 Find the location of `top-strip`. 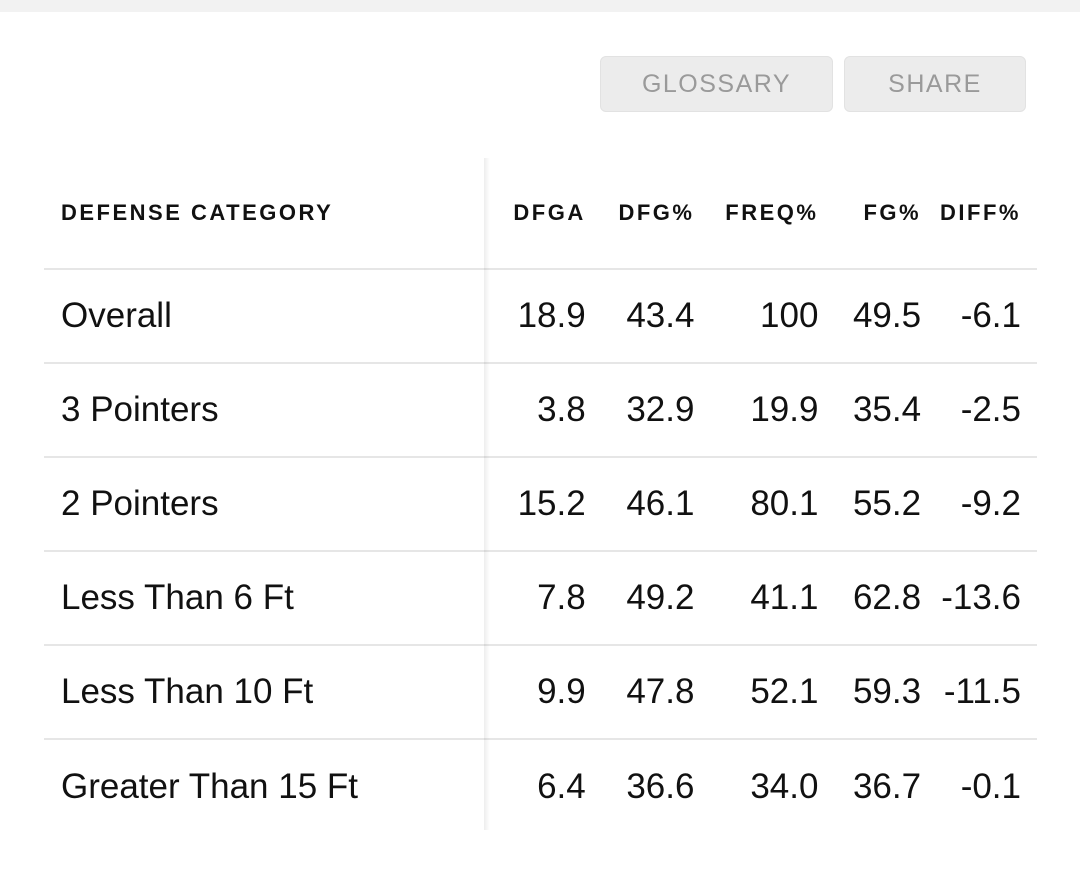

top-strip is located at coordinates (540, 6).